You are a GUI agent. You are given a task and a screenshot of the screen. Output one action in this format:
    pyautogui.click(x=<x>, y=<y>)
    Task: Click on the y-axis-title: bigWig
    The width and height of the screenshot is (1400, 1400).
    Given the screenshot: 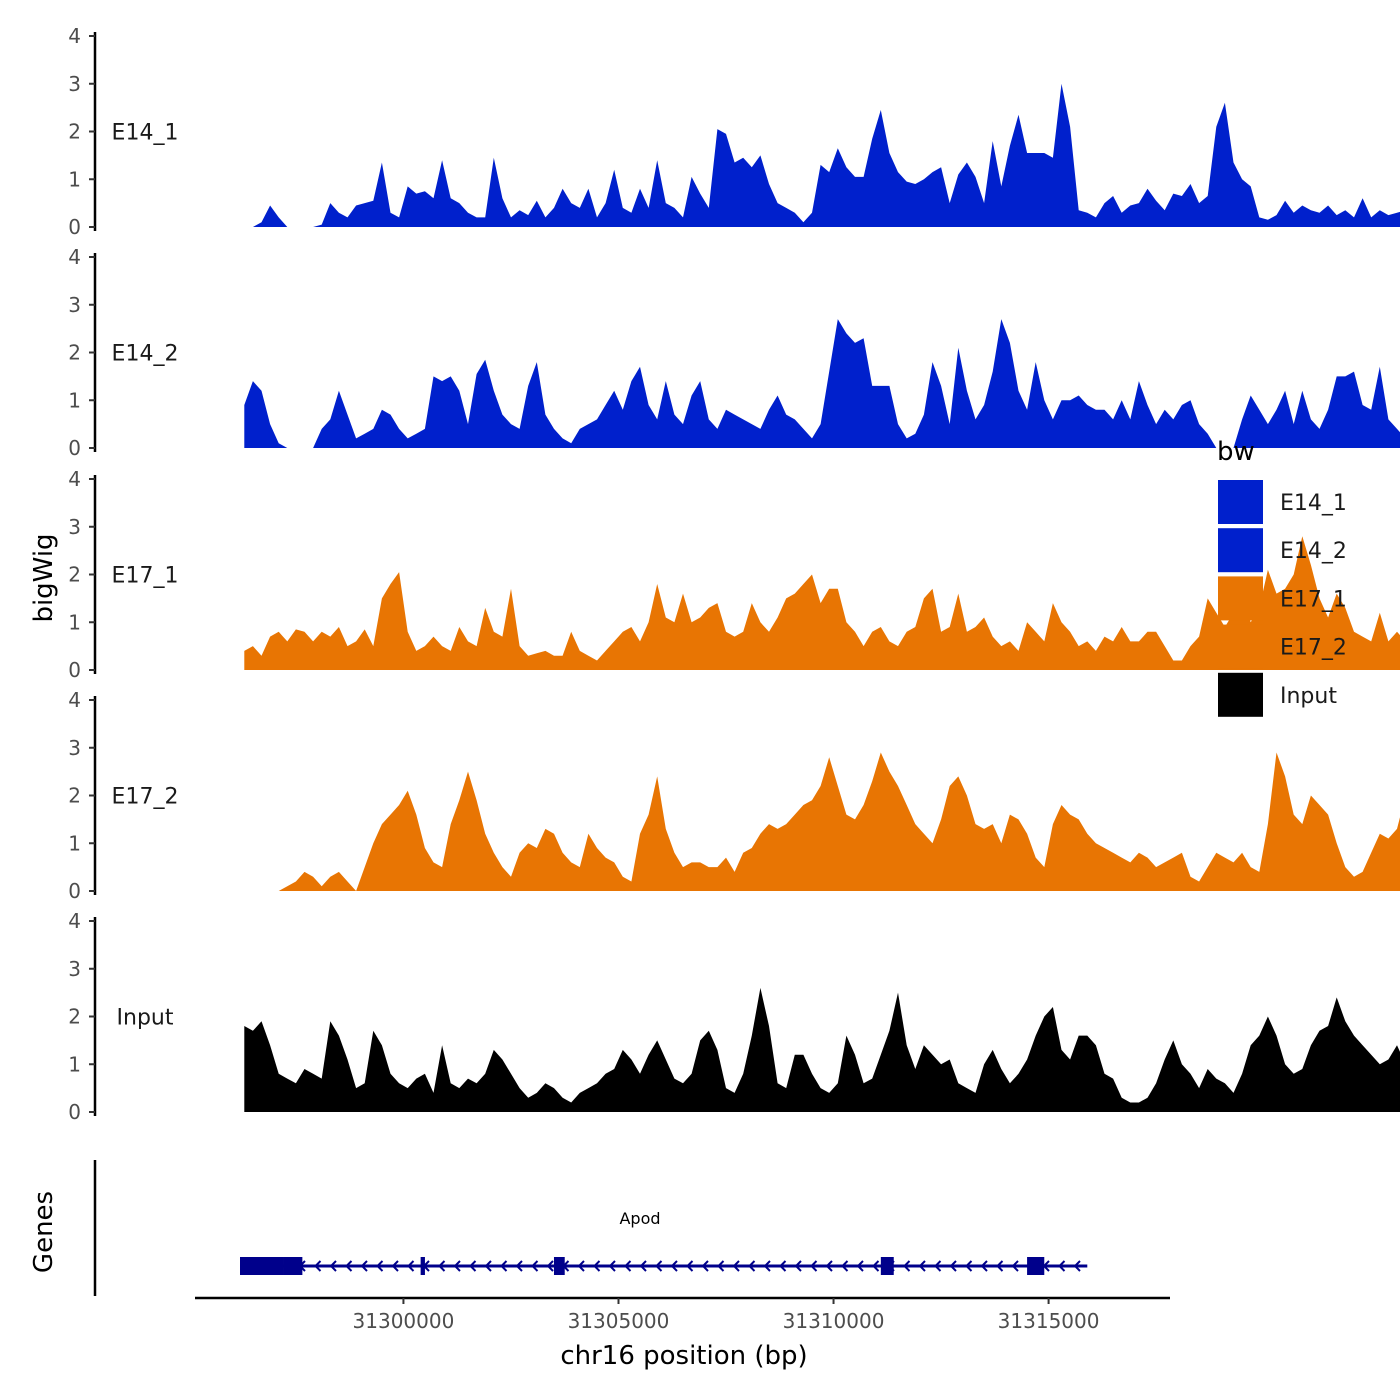 What is the action you would take?
    pyautogui.click(x=44, y=577)
    